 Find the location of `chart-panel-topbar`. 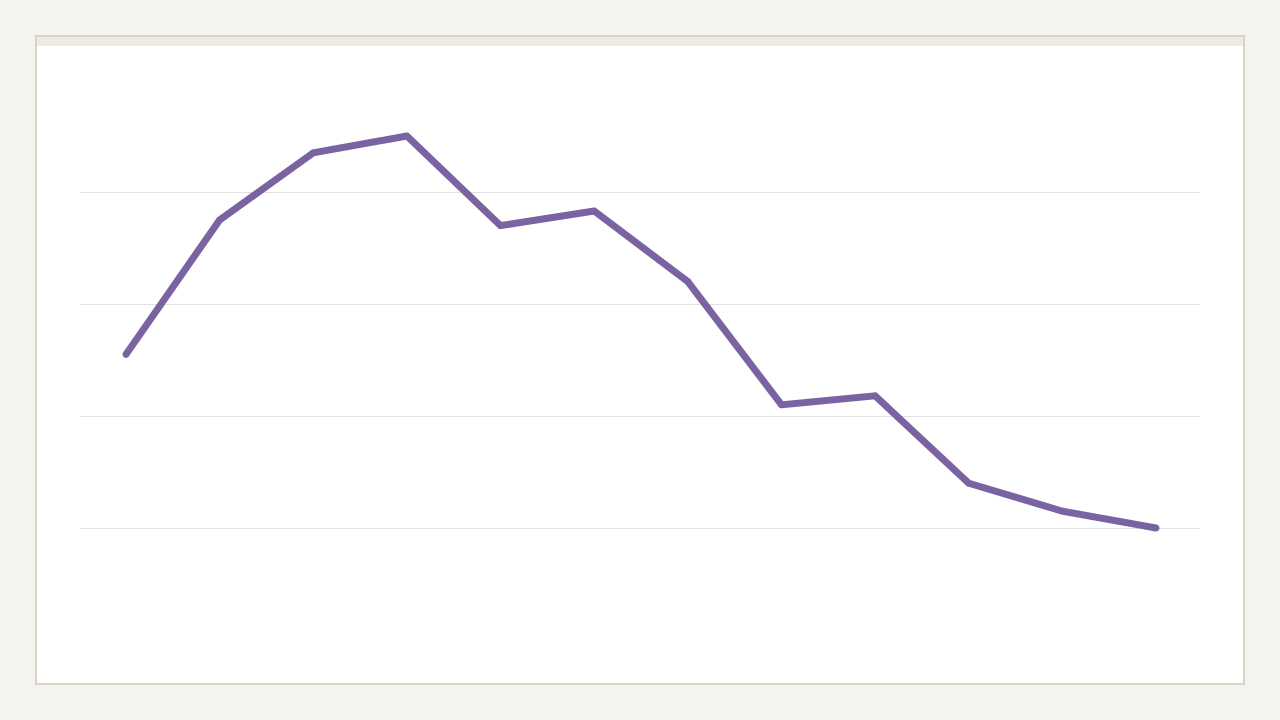

chart-panel-topbar is located at coordinates (640, 41).